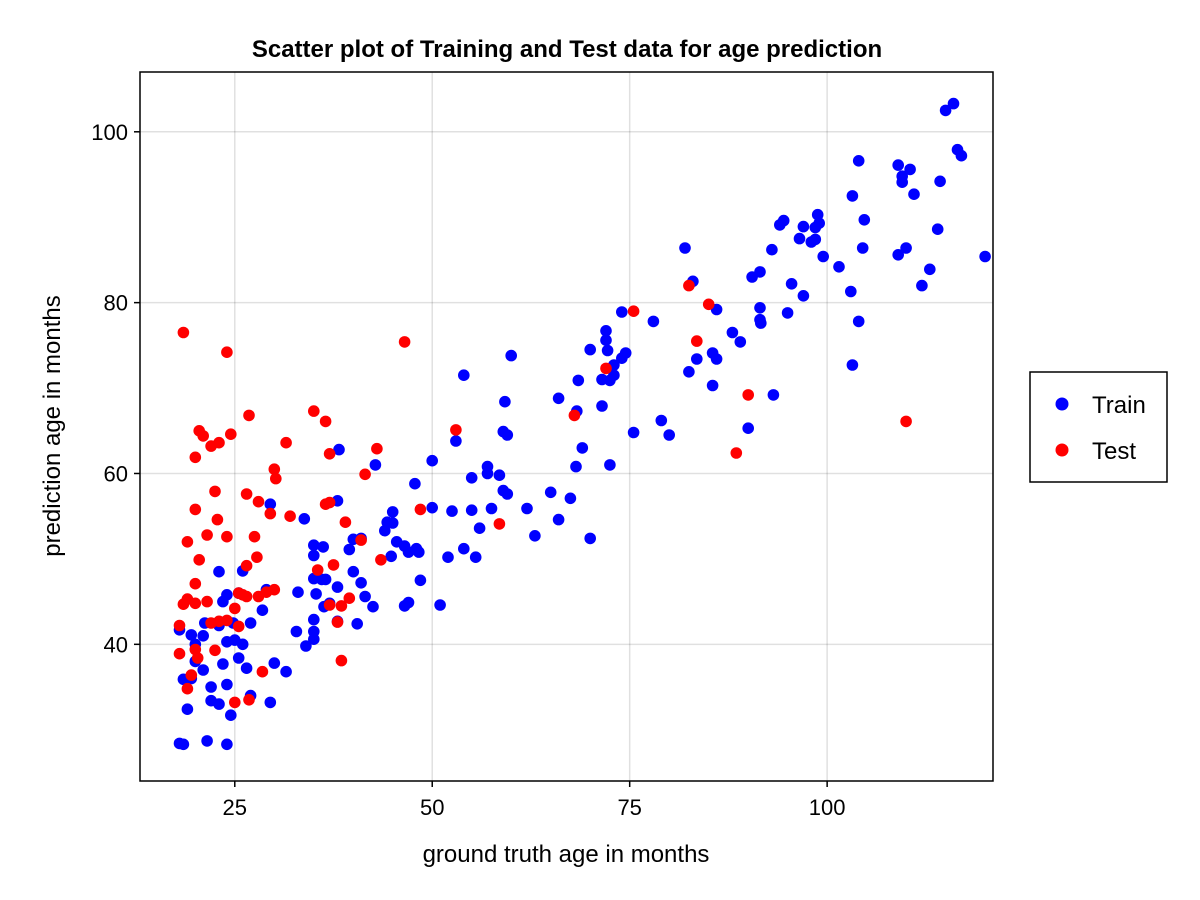  What do you see at coordinates (1062, 404) in the screenshot?
I see `legend-marker-train` at bounding box center [1062, 404].